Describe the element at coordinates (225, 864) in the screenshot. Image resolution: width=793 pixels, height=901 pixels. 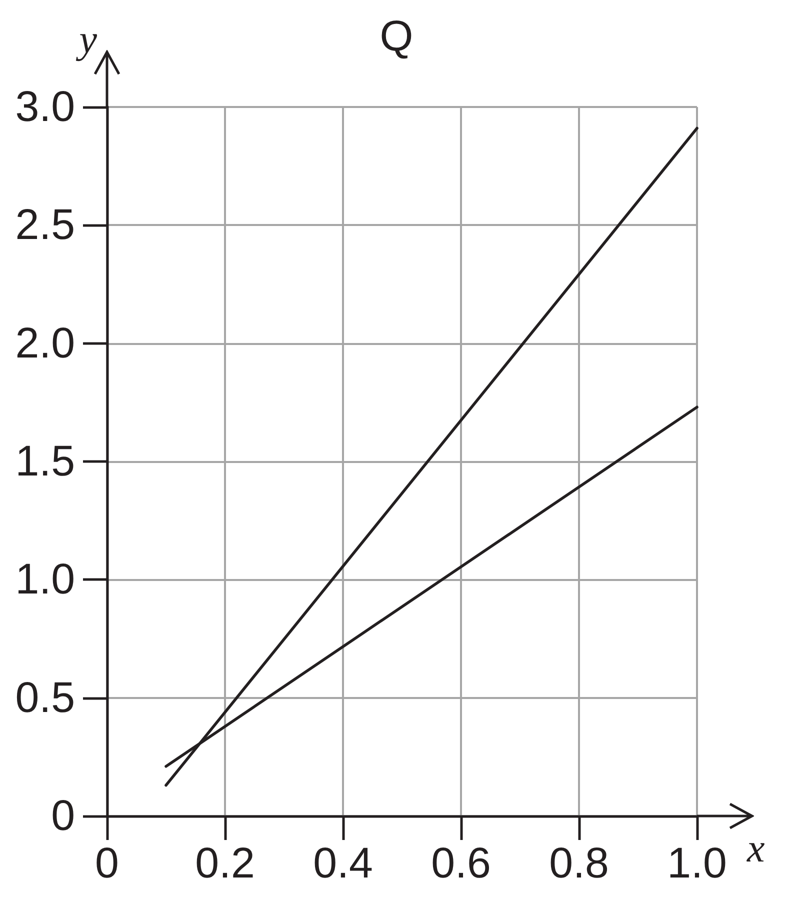
I see `x-tick-label: 0.2` at that location.